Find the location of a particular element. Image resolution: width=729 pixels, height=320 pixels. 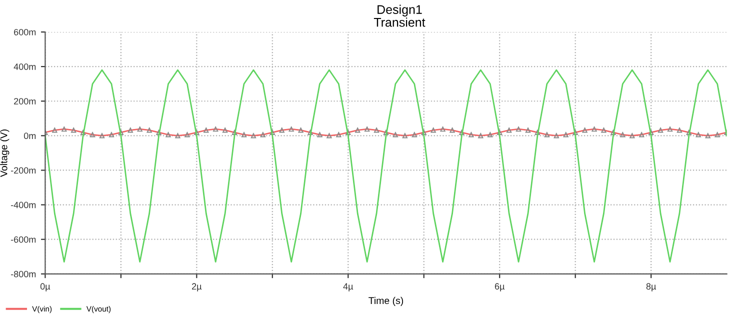

y-tick-label: -400m is located at coordinates (23, 205).